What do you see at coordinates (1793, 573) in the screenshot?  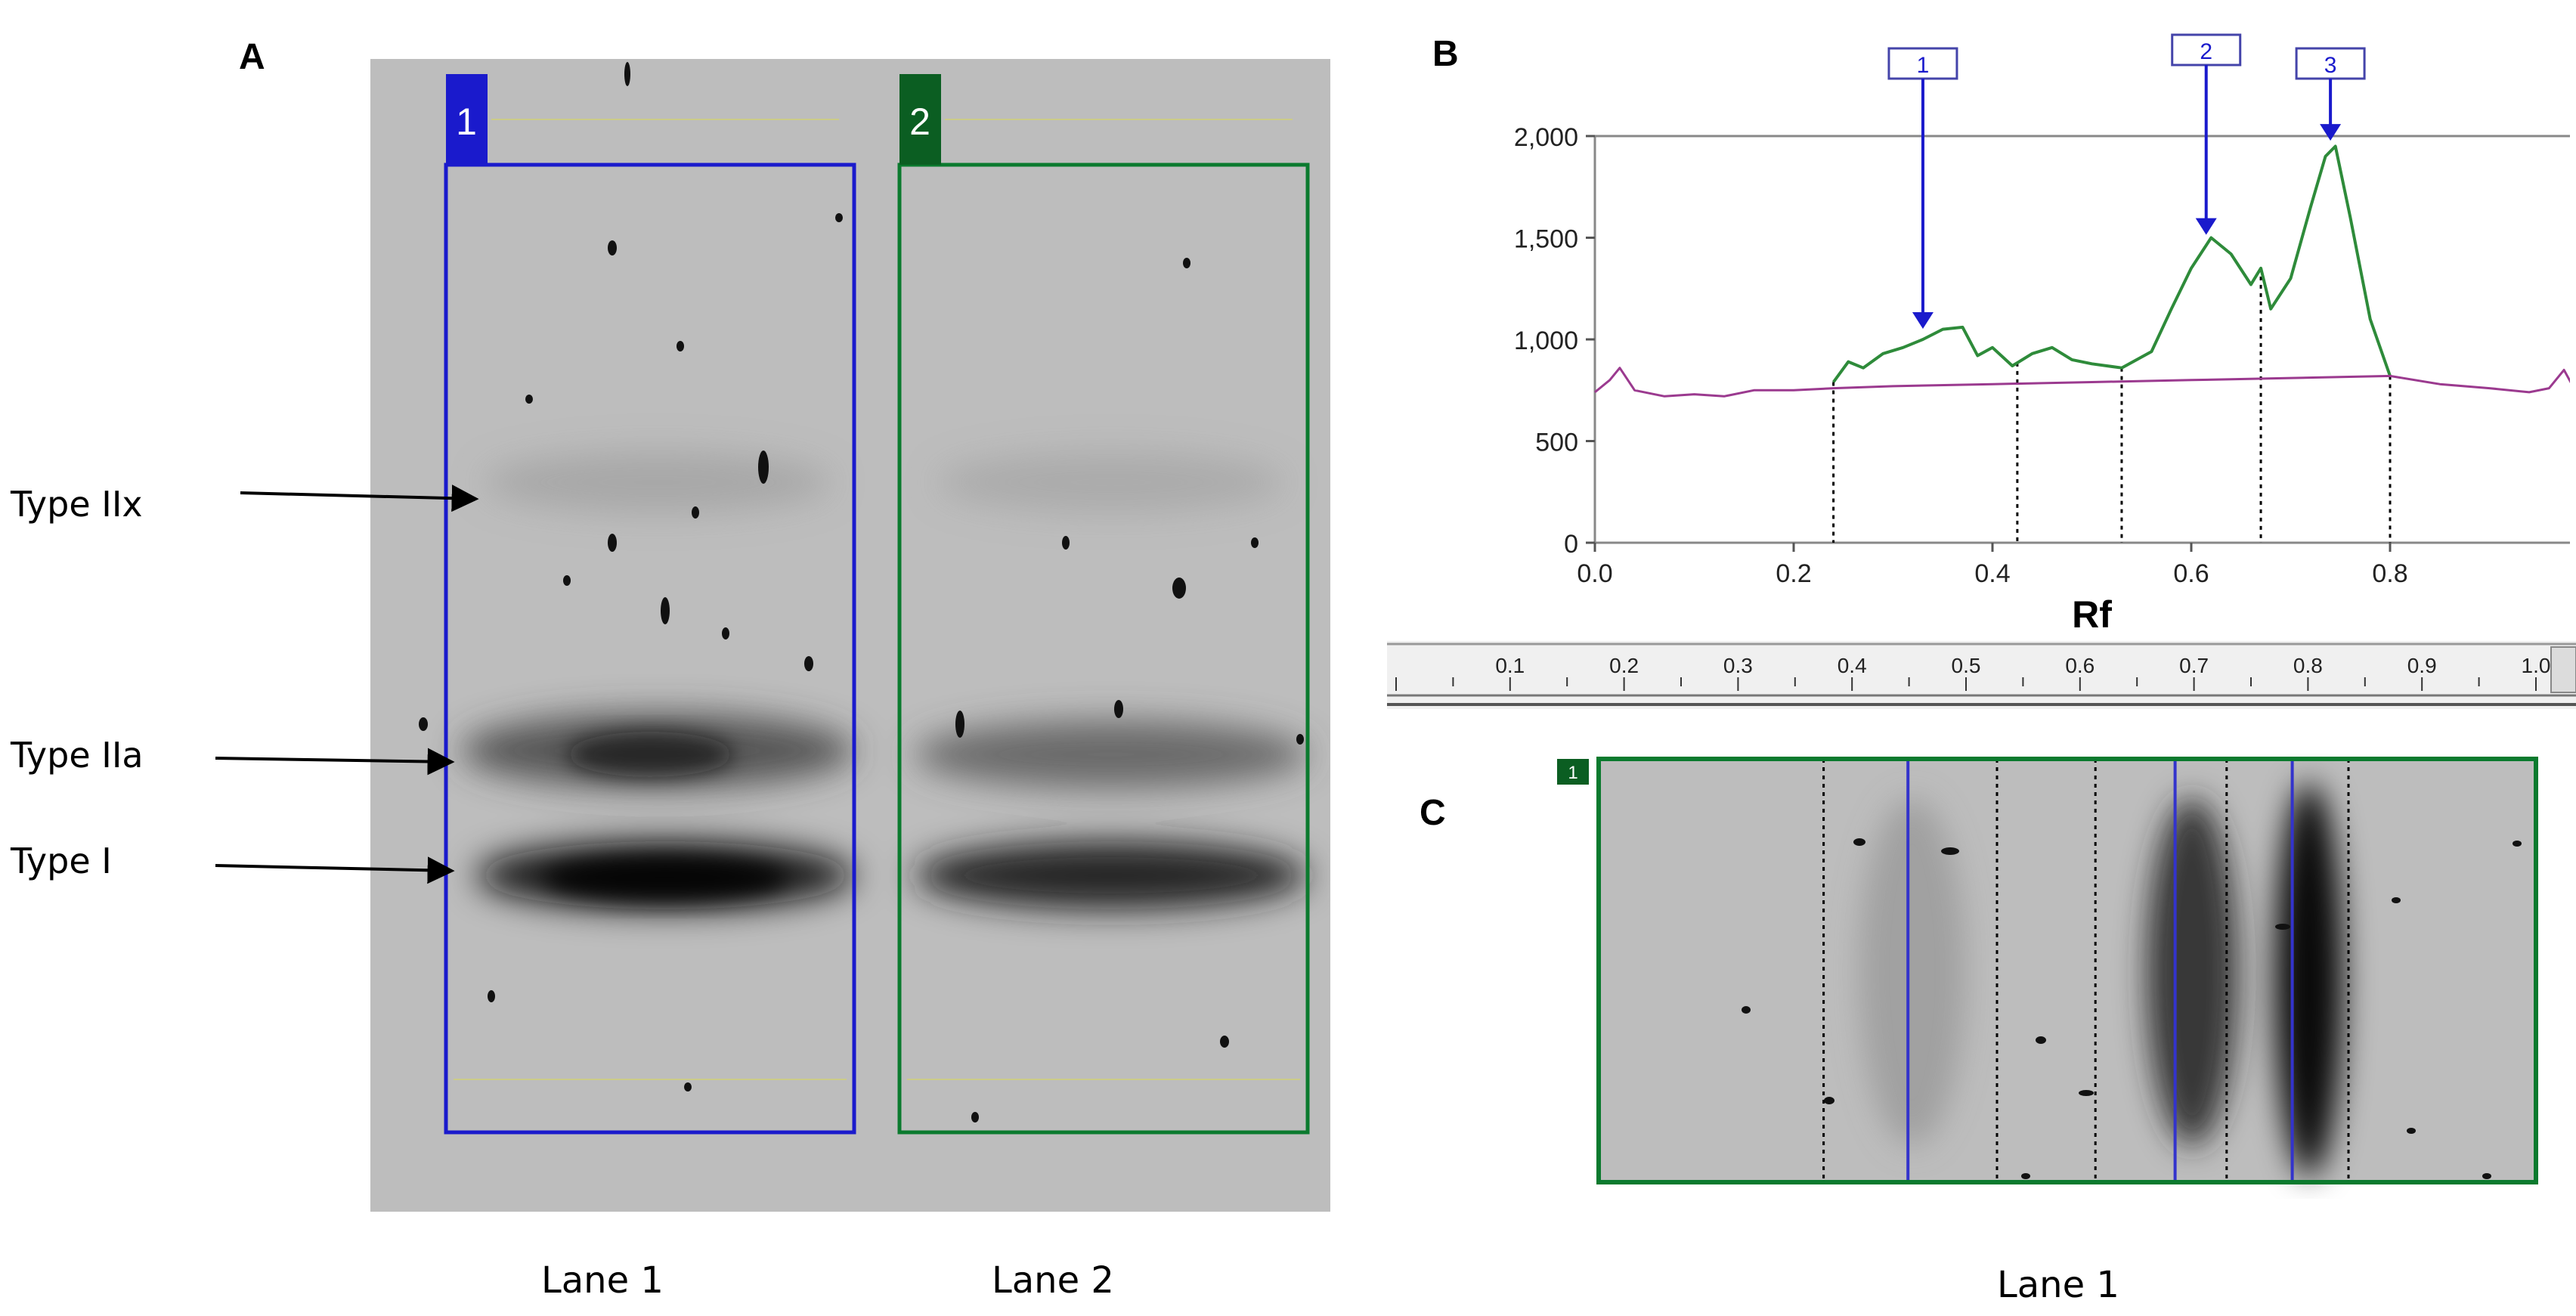 I see `x-tick-label: 0.2` at bounding box center [1793, 573].